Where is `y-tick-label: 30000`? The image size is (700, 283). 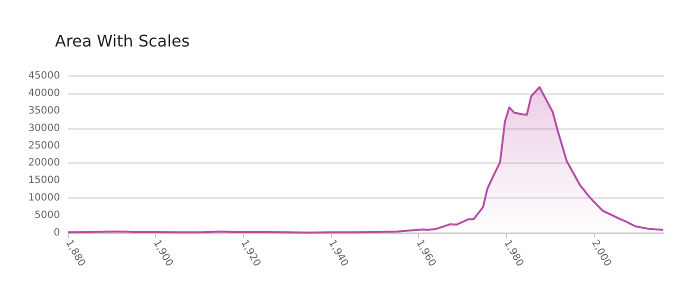 y-tick-label: 30000 is located at coordinates (44, 128).